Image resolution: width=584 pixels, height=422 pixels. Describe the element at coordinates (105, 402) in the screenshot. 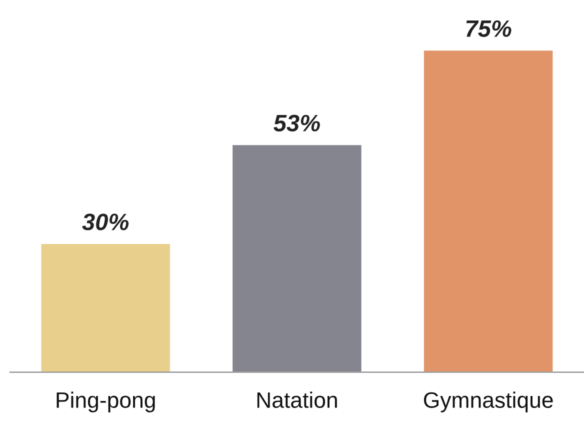

I see `x-tick-label: Ping-pong` at that location.